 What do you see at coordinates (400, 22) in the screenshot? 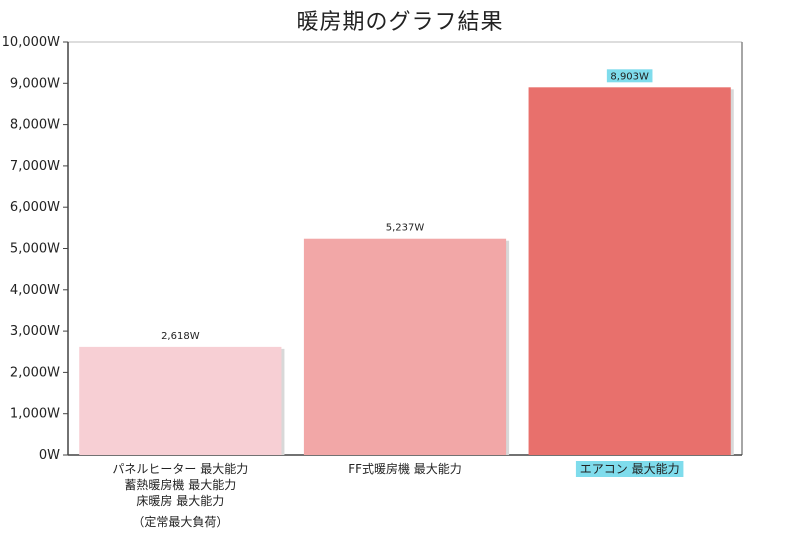
I see `chart-title: 暖房期のグラフ結果` at bounding box center [400, 22].